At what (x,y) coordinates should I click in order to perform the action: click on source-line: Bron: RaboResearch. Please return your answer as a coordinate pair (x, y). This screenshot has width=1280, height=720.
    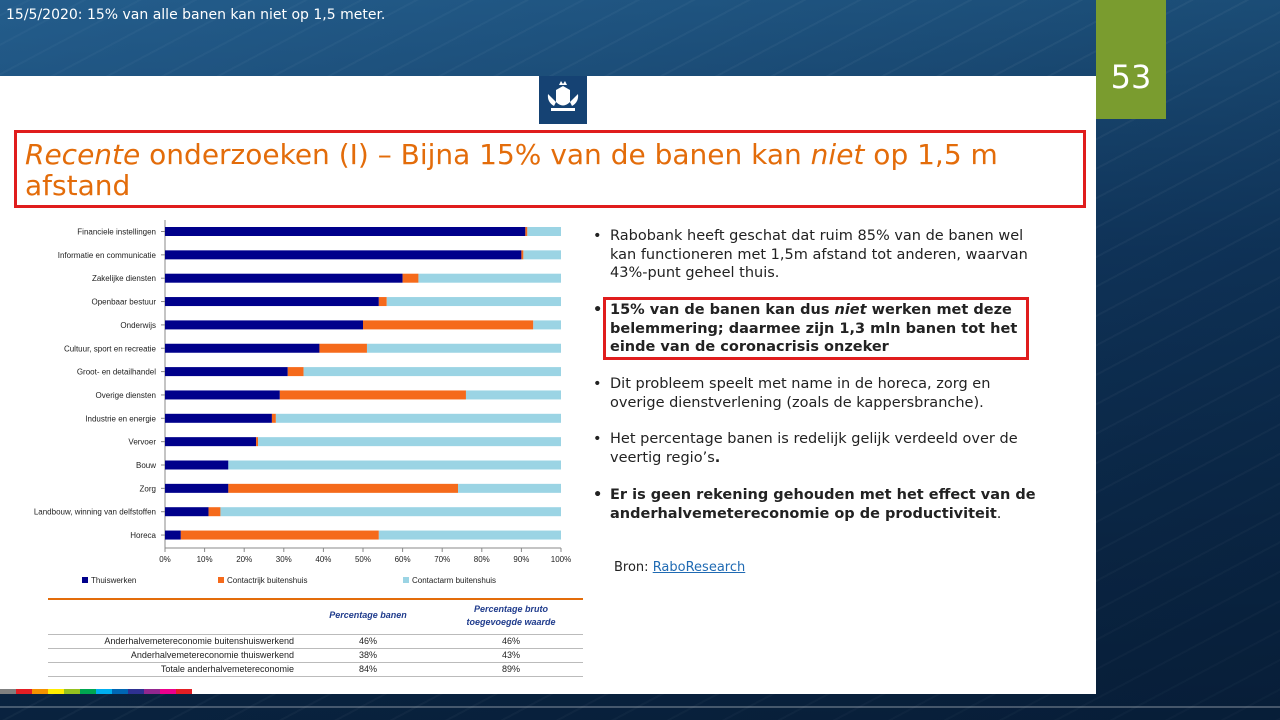
    Looking at the image, I should click on (680, 567).